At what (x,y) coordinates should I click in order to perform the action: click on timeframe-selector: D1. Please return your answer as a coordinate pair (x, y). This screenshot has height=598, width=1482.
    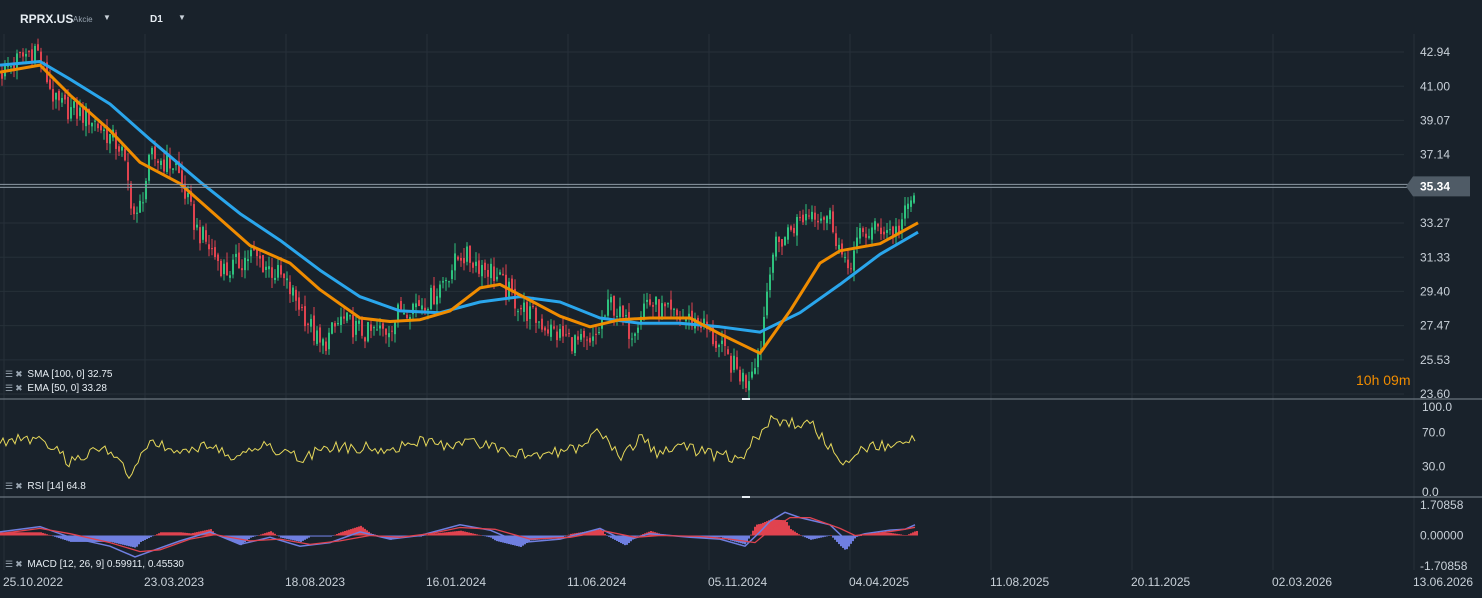
    Looking at the image, I should click on (156, 19).